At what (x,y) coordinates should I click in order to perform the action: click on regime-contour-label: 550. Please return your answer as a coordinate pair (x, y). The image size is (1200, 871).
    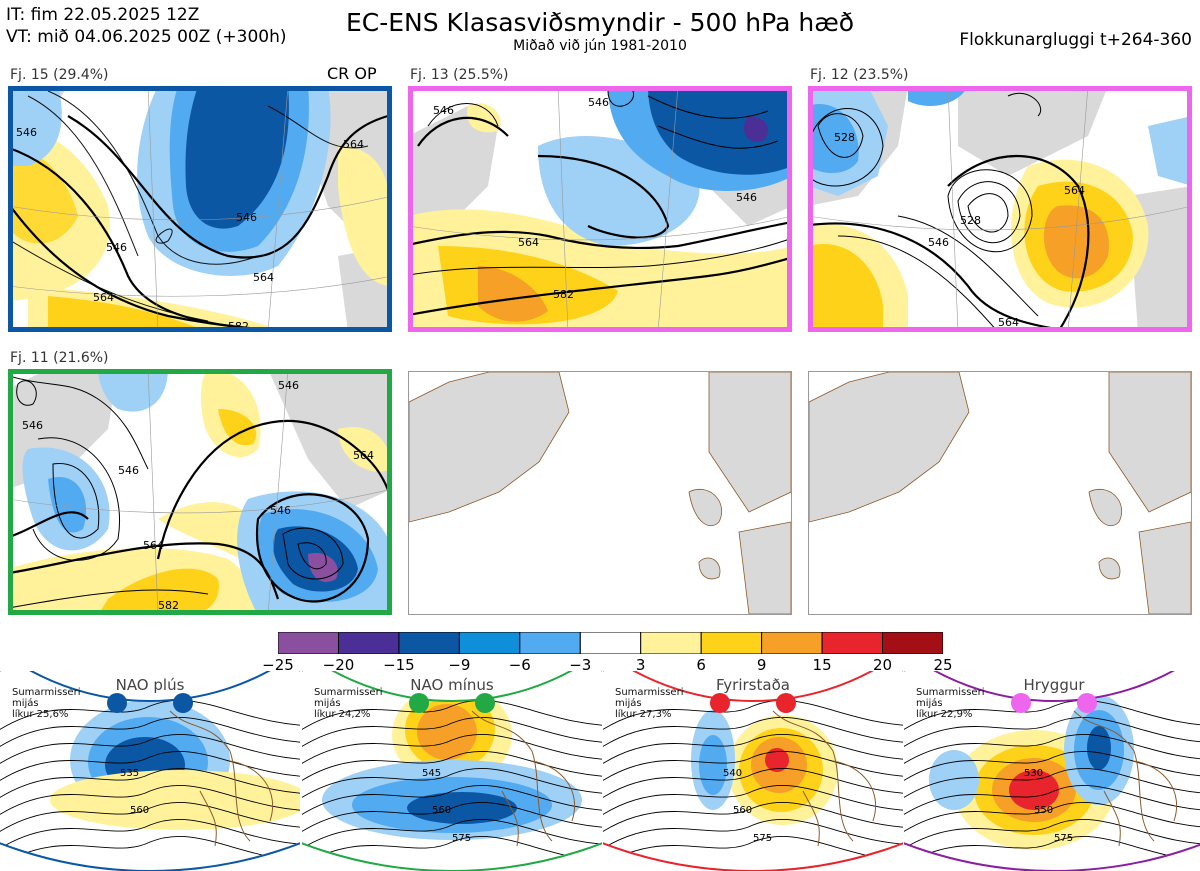
    Looking at the image, I should click on (1043, 810).